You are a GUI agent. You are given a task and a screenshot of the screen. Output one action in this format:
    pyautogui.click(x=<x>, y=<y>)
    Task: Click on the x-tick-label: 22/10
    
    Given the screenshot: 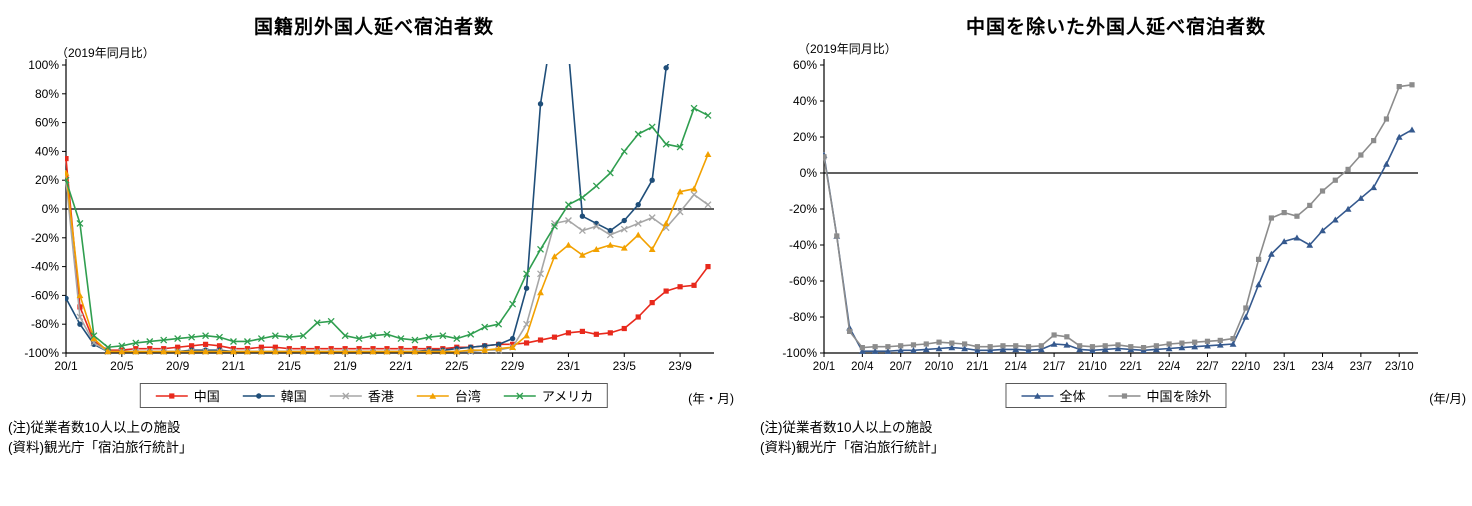 What is the action you would take?
    pyautogui.click(x=1245, y=367)
    